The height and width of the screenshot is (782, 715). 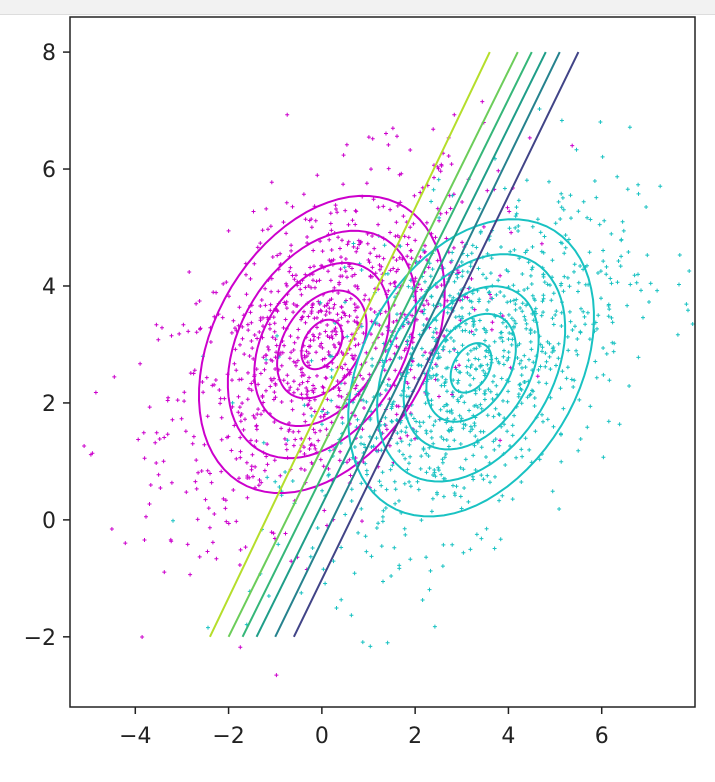 I want to click on x-tick-label: −4, so click(x=135, y=736).